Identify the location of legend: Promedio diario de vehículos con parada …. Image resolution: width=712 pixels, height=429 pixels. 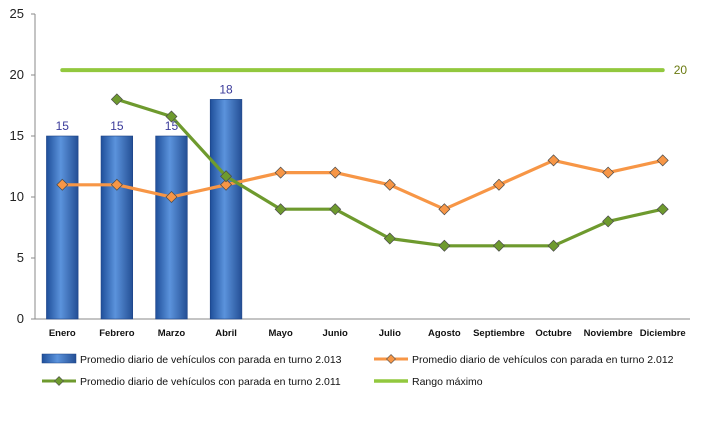
(357, 370).